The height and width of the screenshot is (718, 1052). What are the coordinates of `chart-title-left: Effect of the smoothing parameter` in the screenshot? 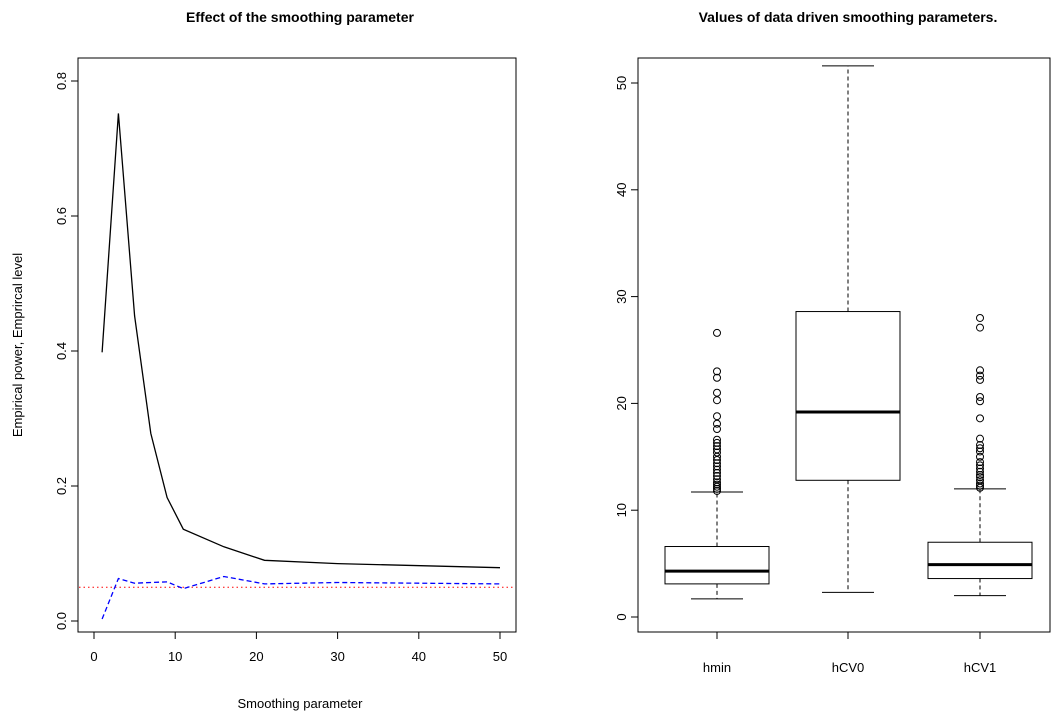 It's located at (300, 17).